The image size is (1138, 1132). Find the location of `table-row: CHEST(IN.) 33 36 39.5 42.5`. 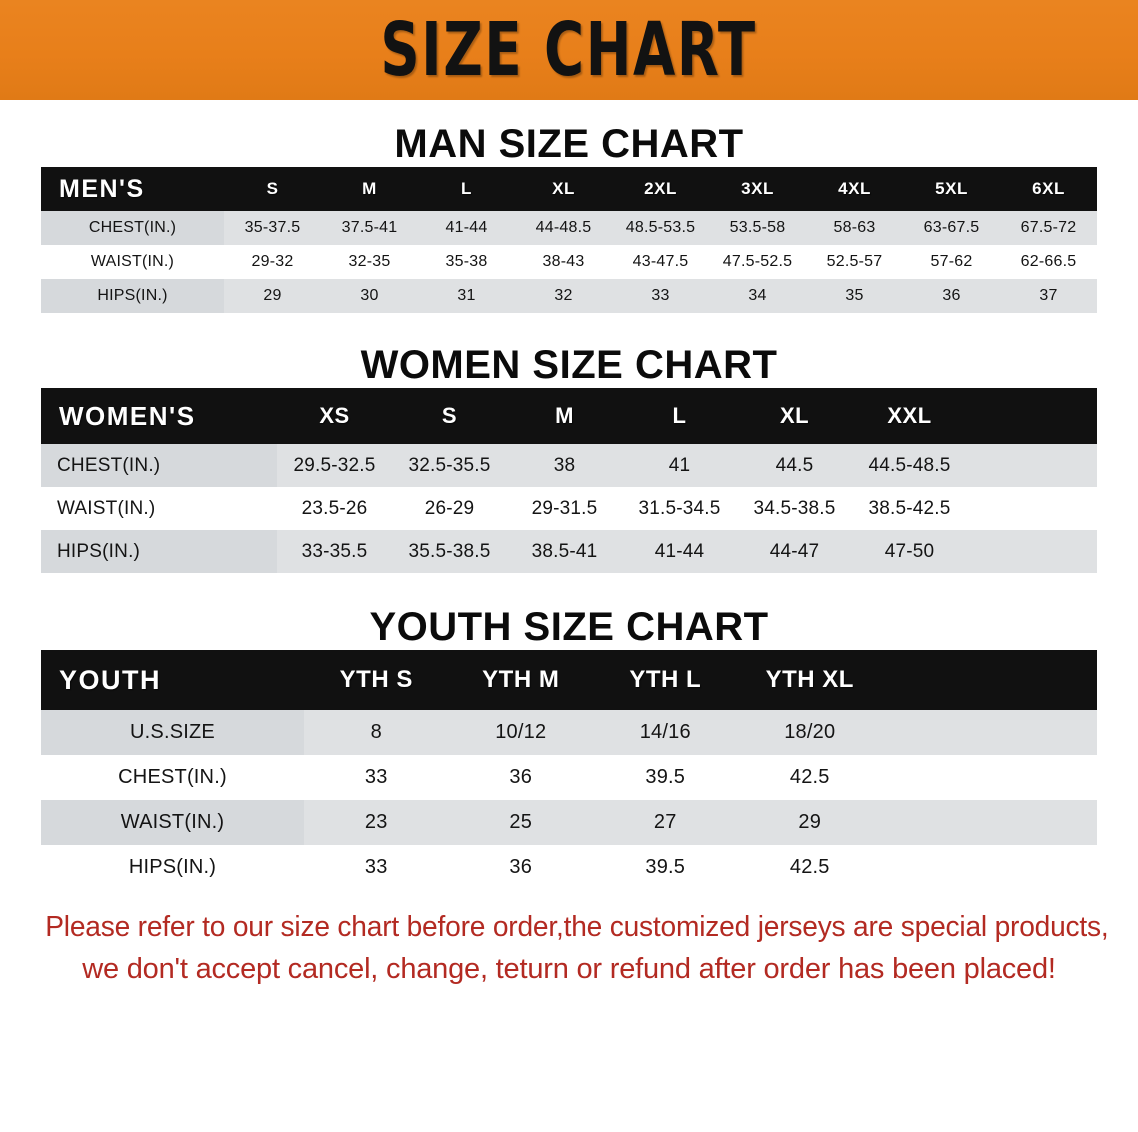

table-row: CHEST(IN.) 33 36 39.5 42.5 is located at coordinates (569, 777).